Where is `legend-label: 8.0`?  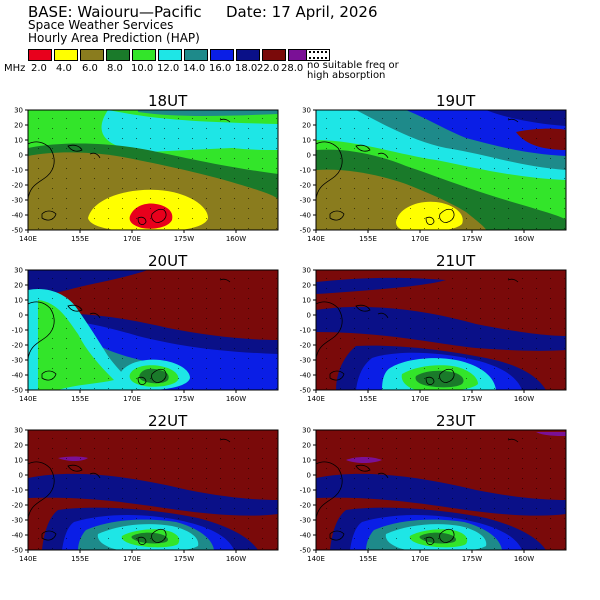
legend-label: 8.0 is located at coordinates (115, 68).